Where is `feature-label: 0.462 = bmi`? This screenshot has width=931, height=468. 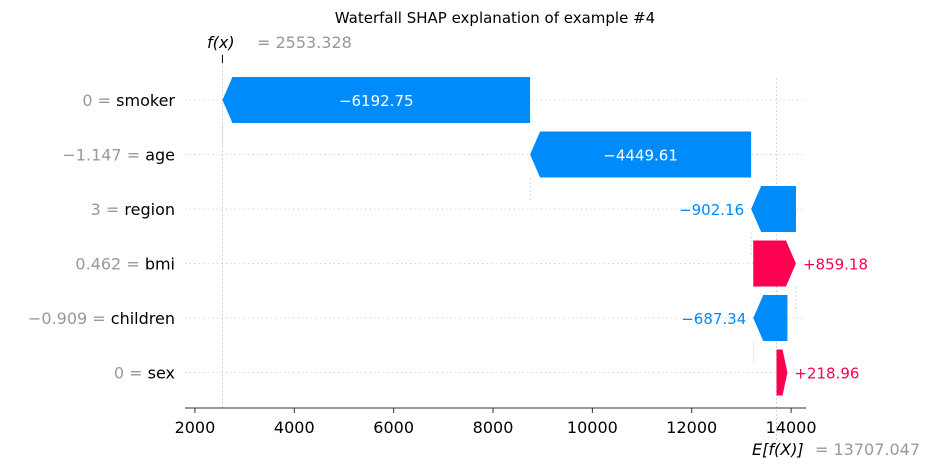 feature-label: 0.462 = bmi is located at coordinates (125, 264).